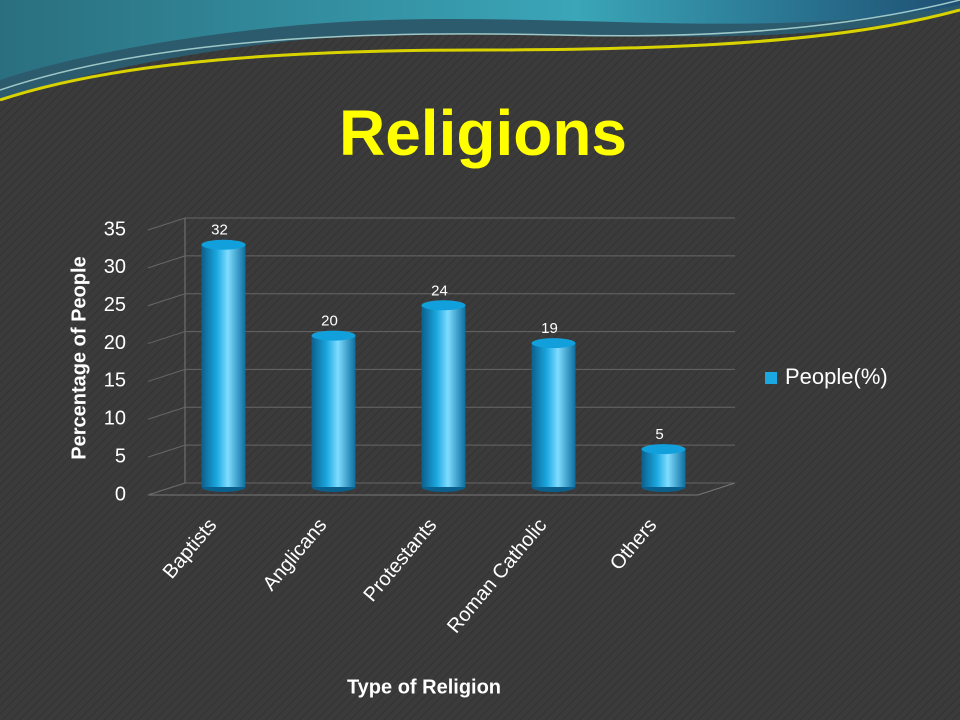  Describe the element at coordinates (79, 357) in the screenshot. I see `y-axis-label: Percentage of People` at that location.